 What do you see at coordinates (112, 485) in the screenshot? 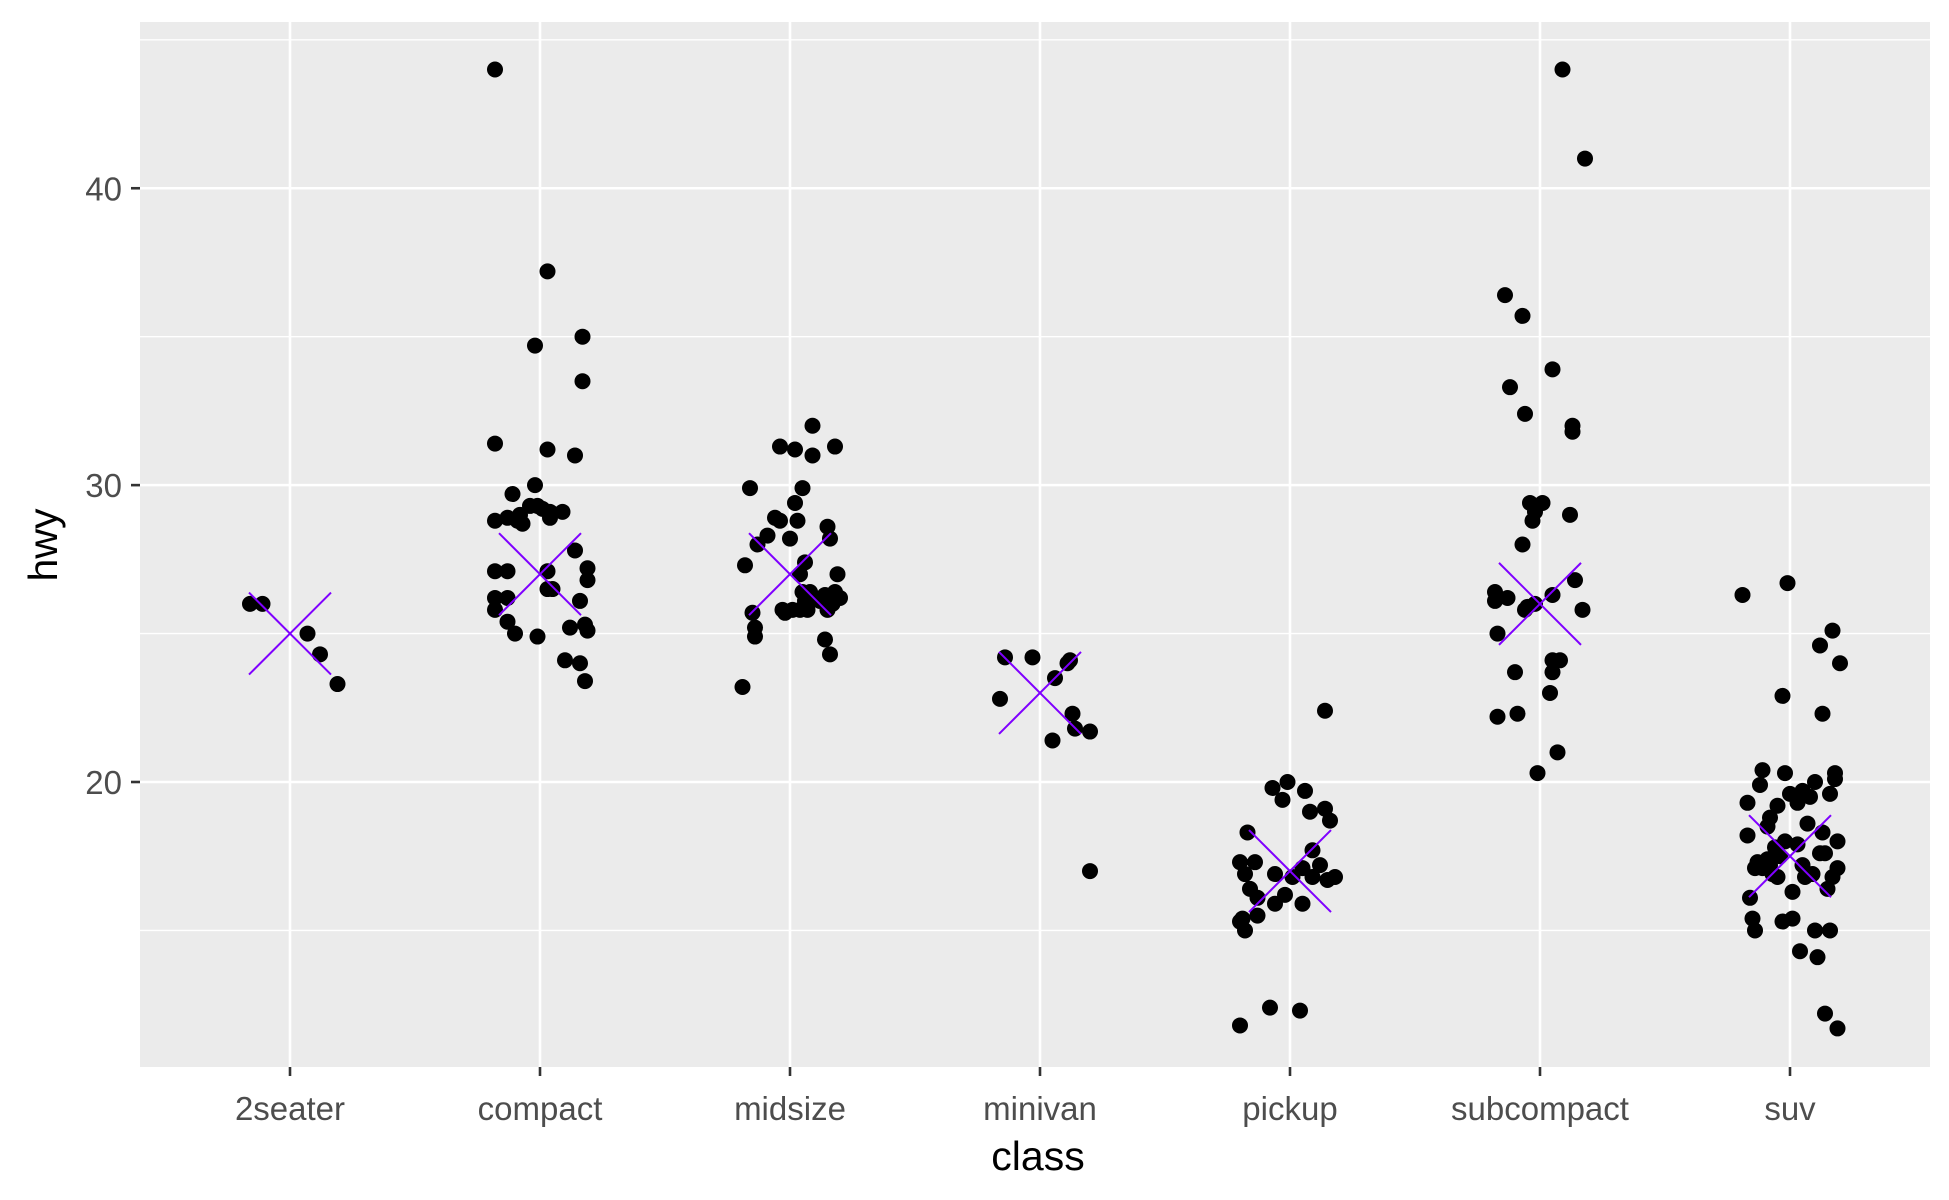
I see `y-axis: 20 30 40` at bounding box center [112, 485].